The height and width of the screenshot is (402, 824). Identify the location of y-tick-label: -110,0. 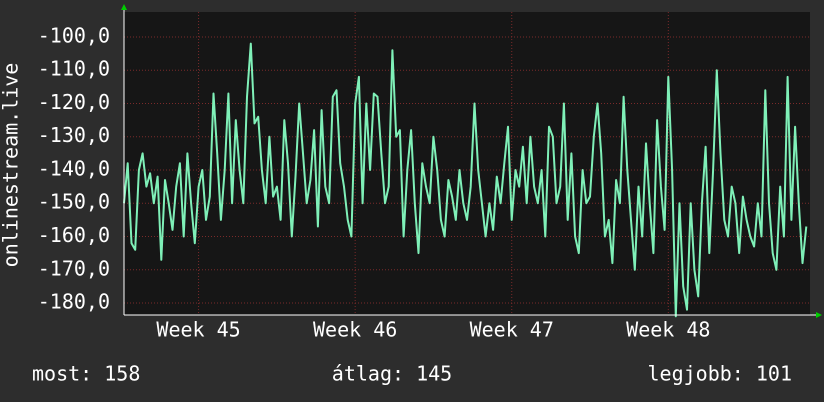
(74, 69).